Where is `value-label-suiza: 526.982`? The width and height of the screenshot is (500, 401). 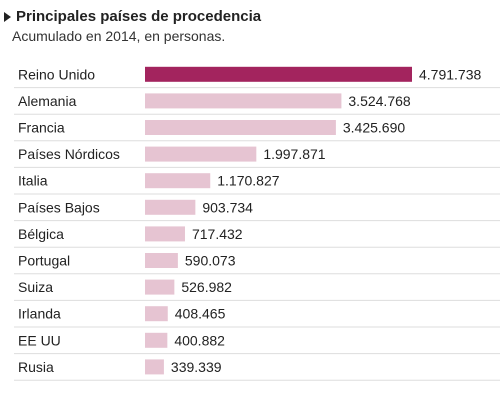 value-label-suiza: 526.982 is located at coordinates (206, 287).